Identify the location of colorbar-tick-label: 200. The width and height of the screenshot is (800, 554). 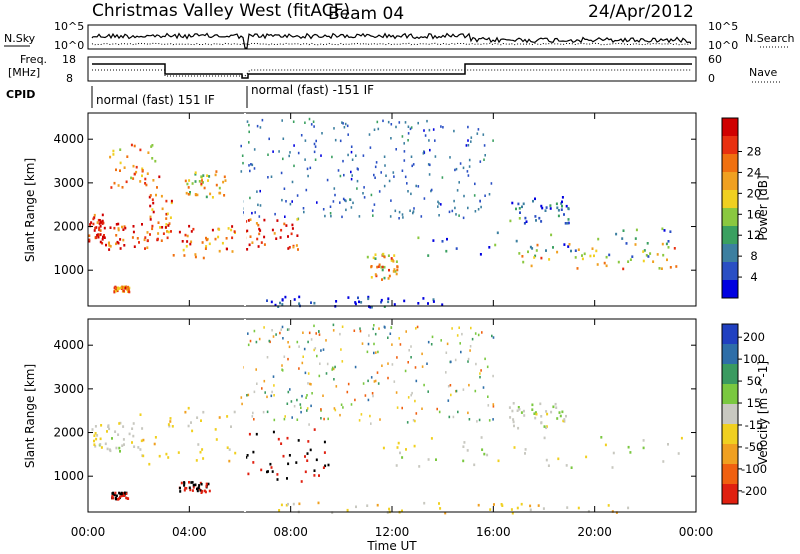
(754, 337).